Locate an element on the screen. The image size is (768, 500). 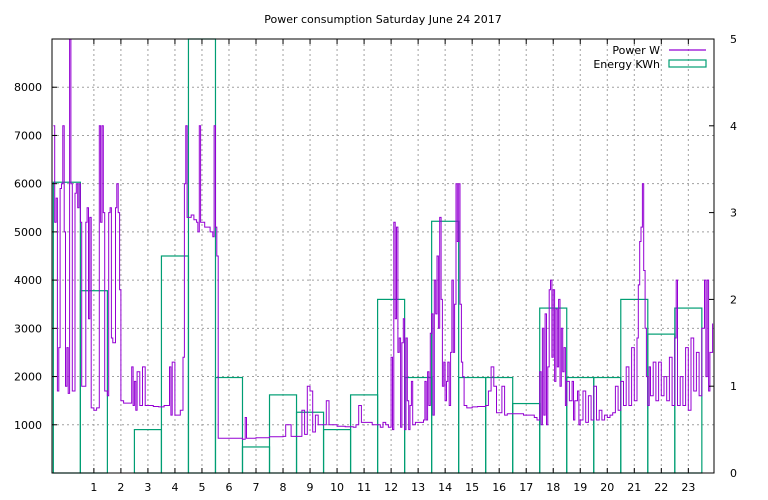
x-tick-label: 13 is located at coordinates (418, 487).